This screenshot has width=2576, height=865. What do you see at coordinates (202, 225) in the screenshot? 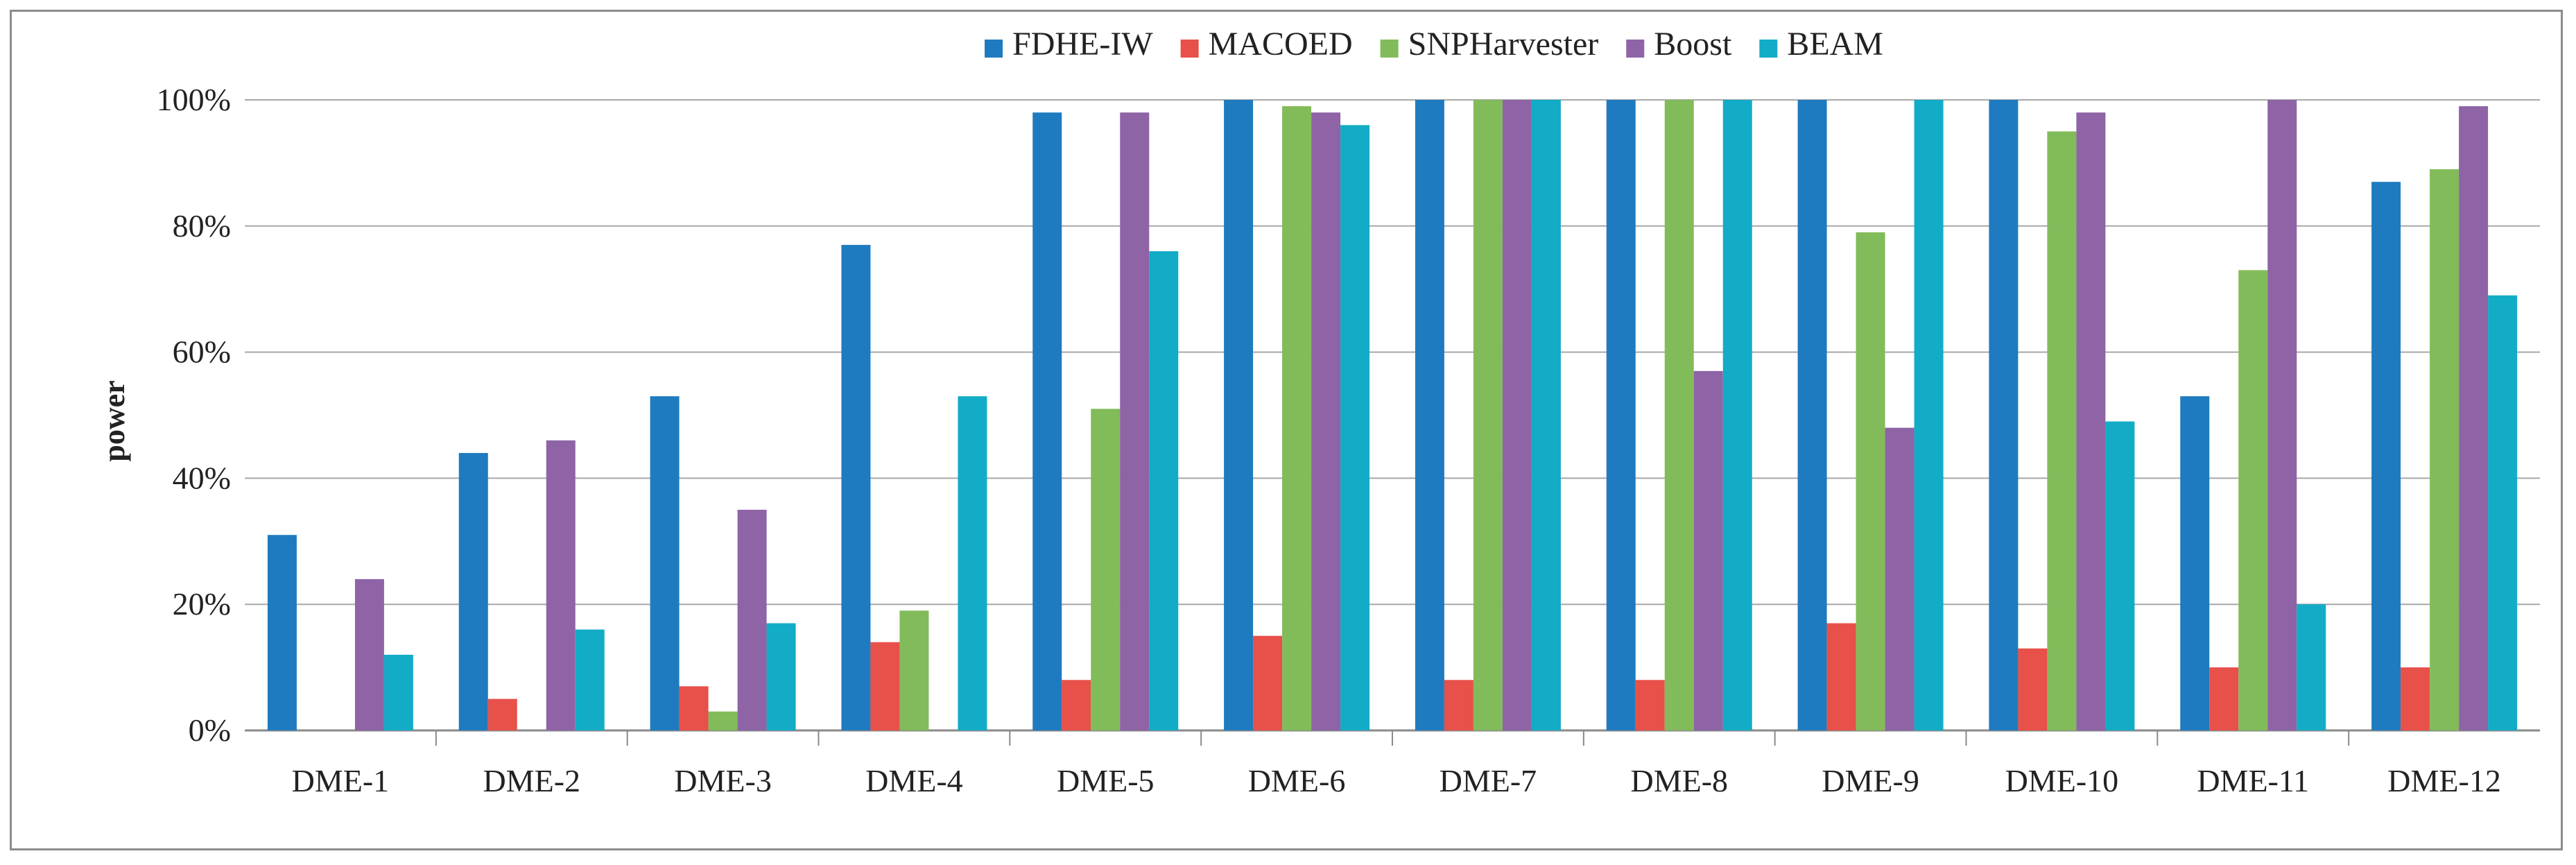
I see `y-tick-label: 80%` at bounding box center [202, 225].